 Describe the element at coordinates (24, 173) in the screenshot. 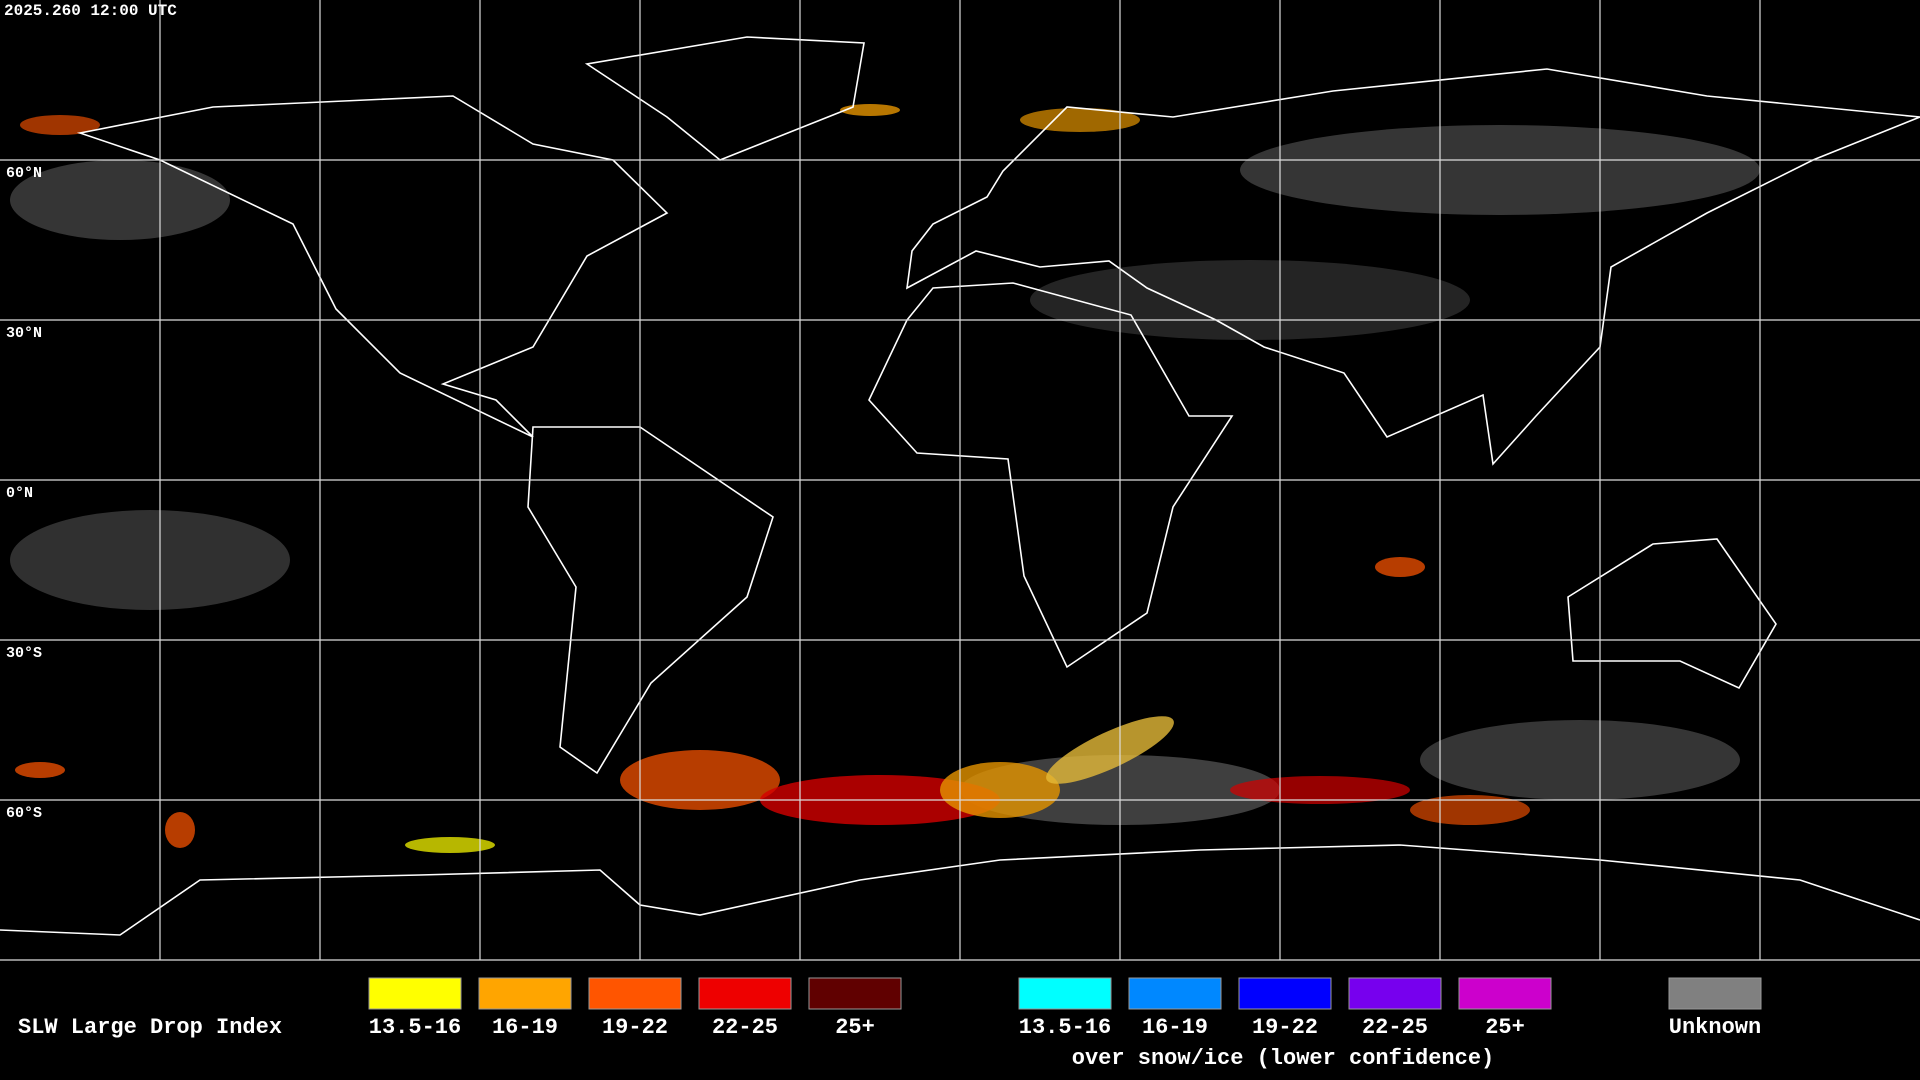

I see `latitude-label: 60°N` at that location.